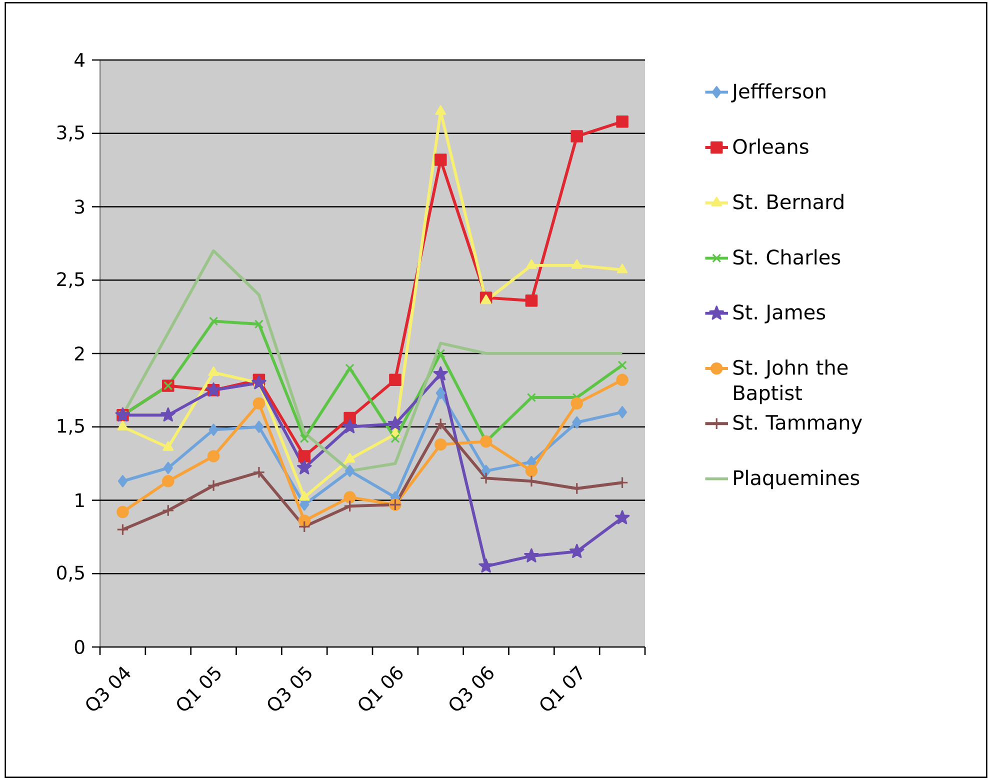 The image size is (992, 780). Describe the element at coordinates (71, 426) in the screenshot. I see `y-tick-label: 1,5` at that location.